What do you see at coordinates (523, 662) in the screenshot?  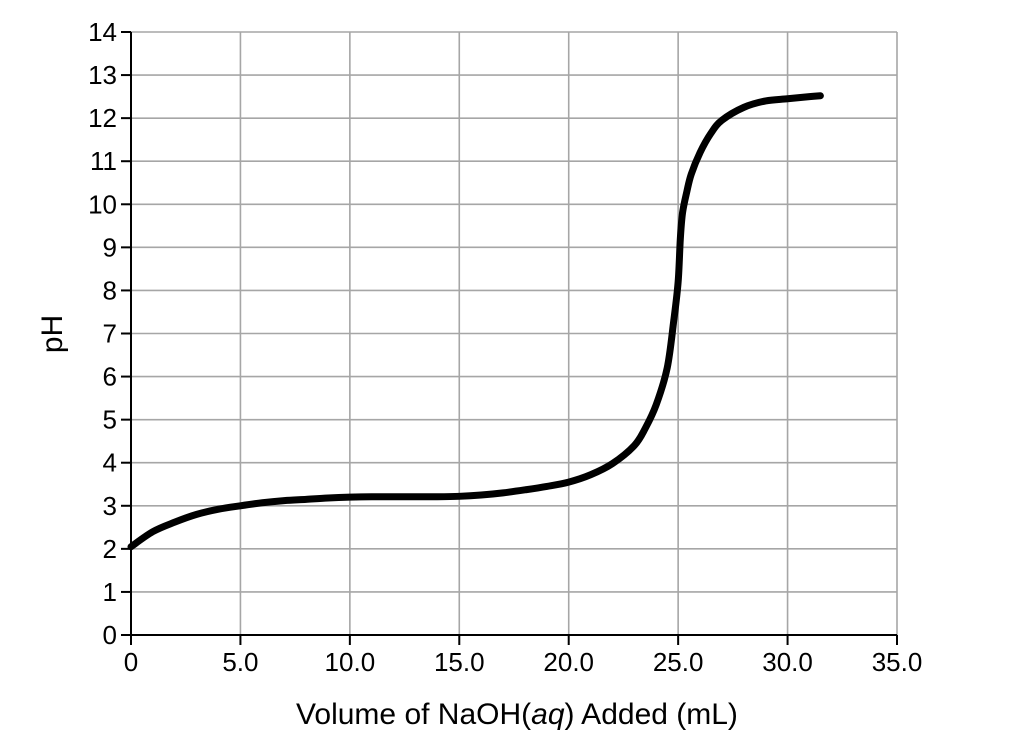 I see `x-tick-labels: 0 5.0 10.0 15.0 20.0 25.0 30.0 35.0` at bounding box center [523, 662].